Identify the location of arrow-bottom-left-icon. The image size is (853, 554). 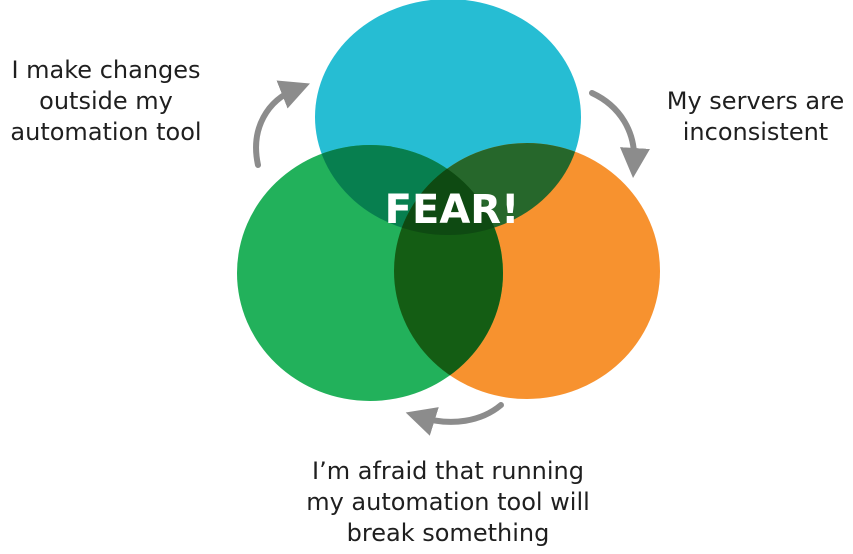
(454, 419).